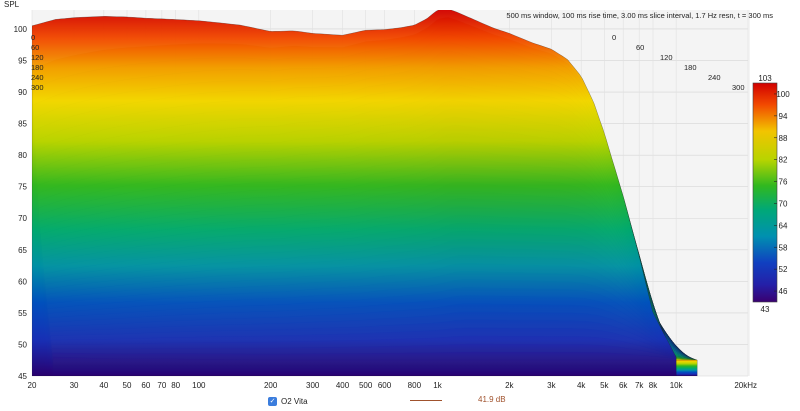 Image resolution: width=800 pixels, height=411 pixels. I want to click on x-tick-label: 2k, so click(509, 385).